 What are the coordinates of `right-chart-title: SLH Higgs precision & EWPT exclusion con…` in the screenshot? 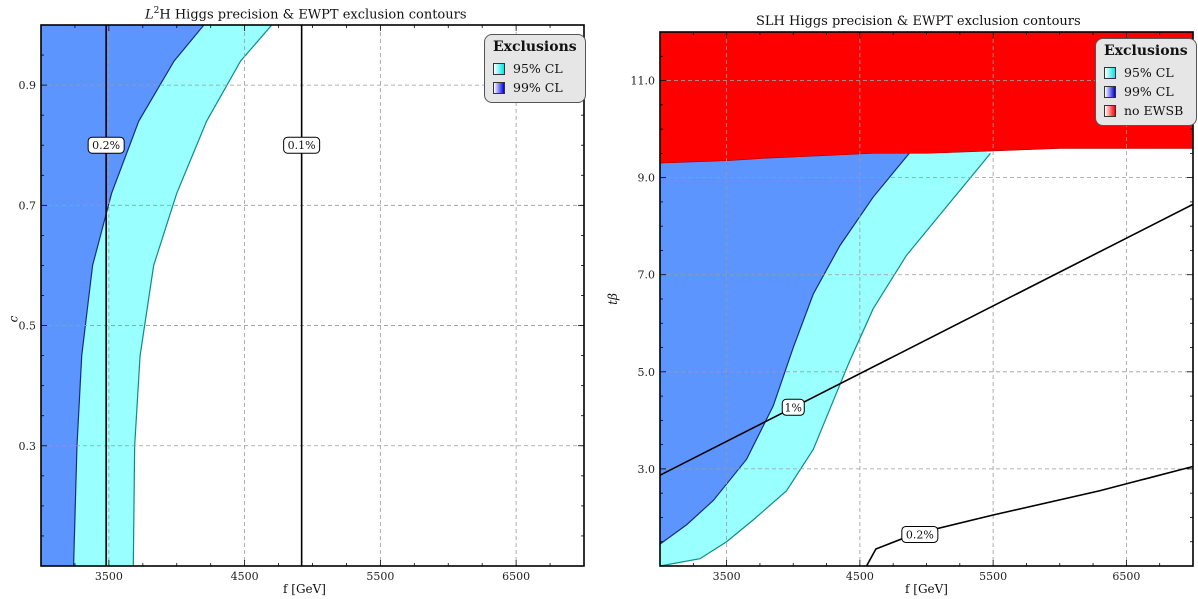 It's located at (918, 21).